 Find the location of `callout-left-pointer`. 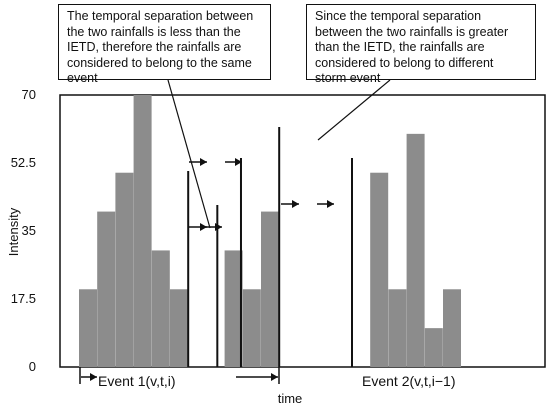

callout-left-pointer is located at coordinates (189, 154).